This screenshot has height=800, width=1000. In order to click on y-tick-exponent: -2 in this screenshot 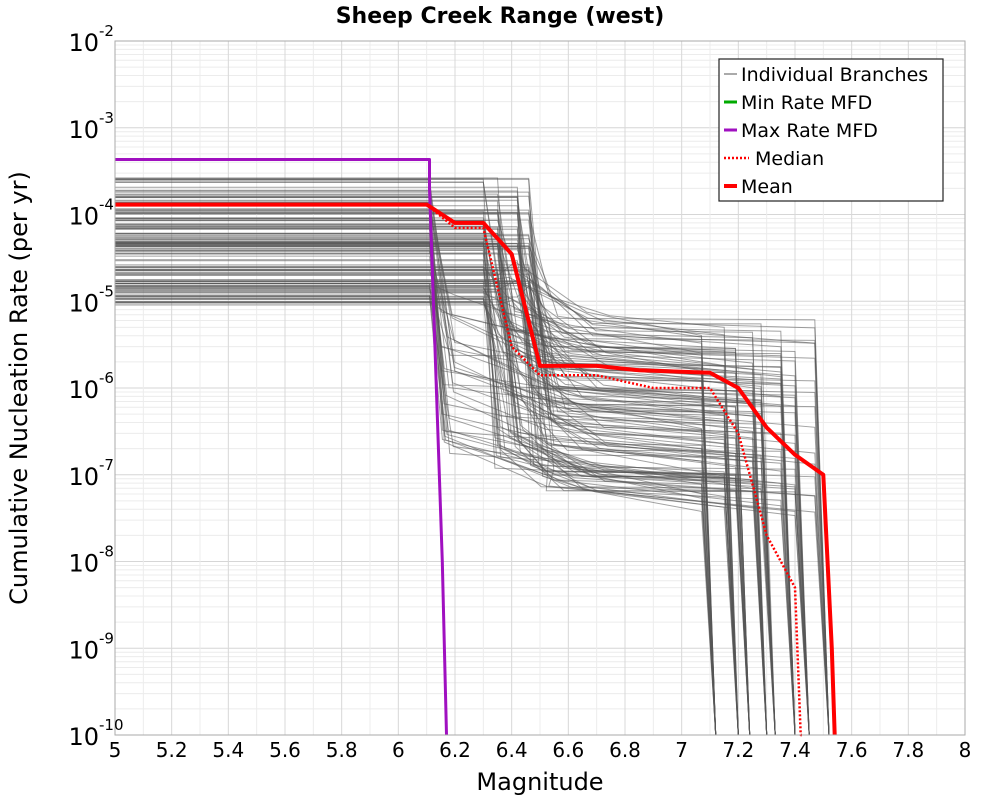, I will do `click(106, 31)`.